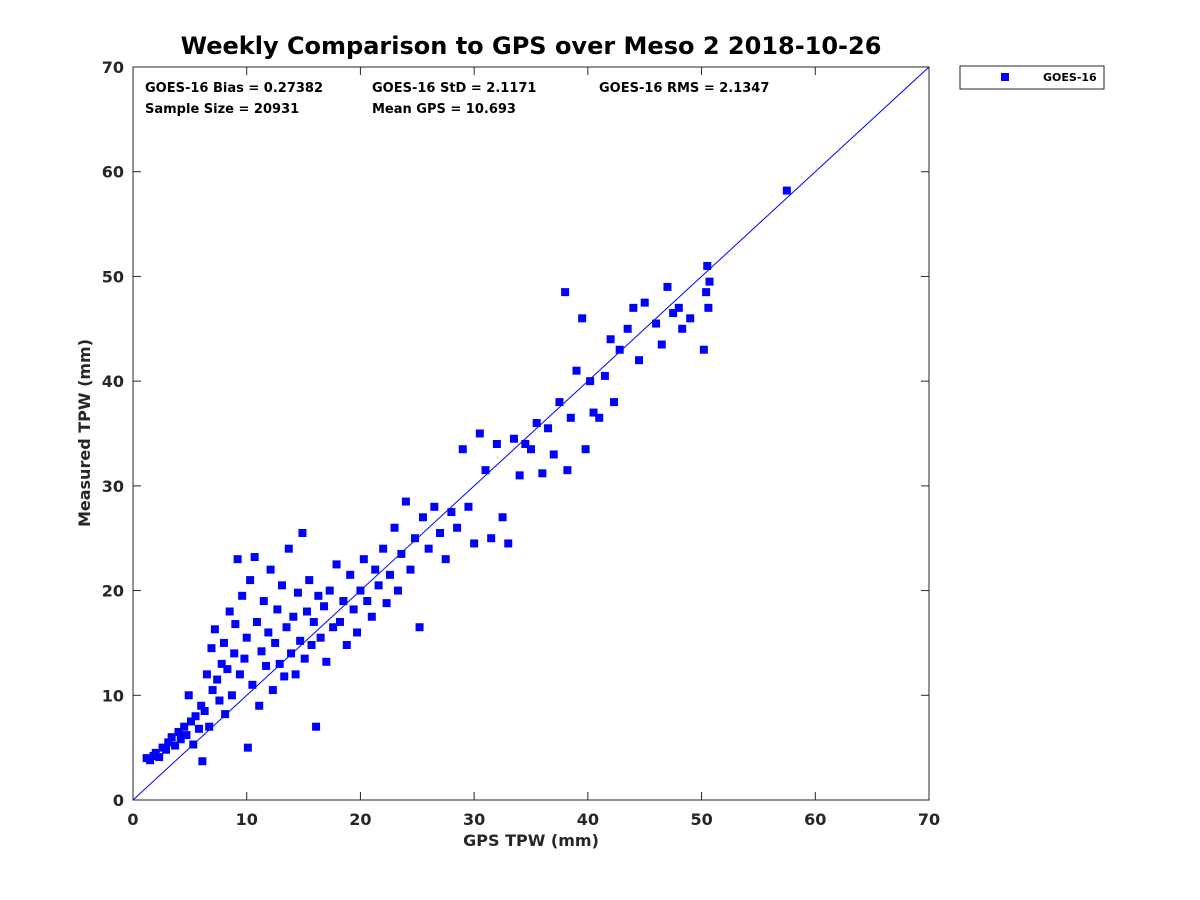  What do you see at coordinates (929, 819) in the screenshot?
I see `x-tick-label: 70` at bounding box center [929, 819].